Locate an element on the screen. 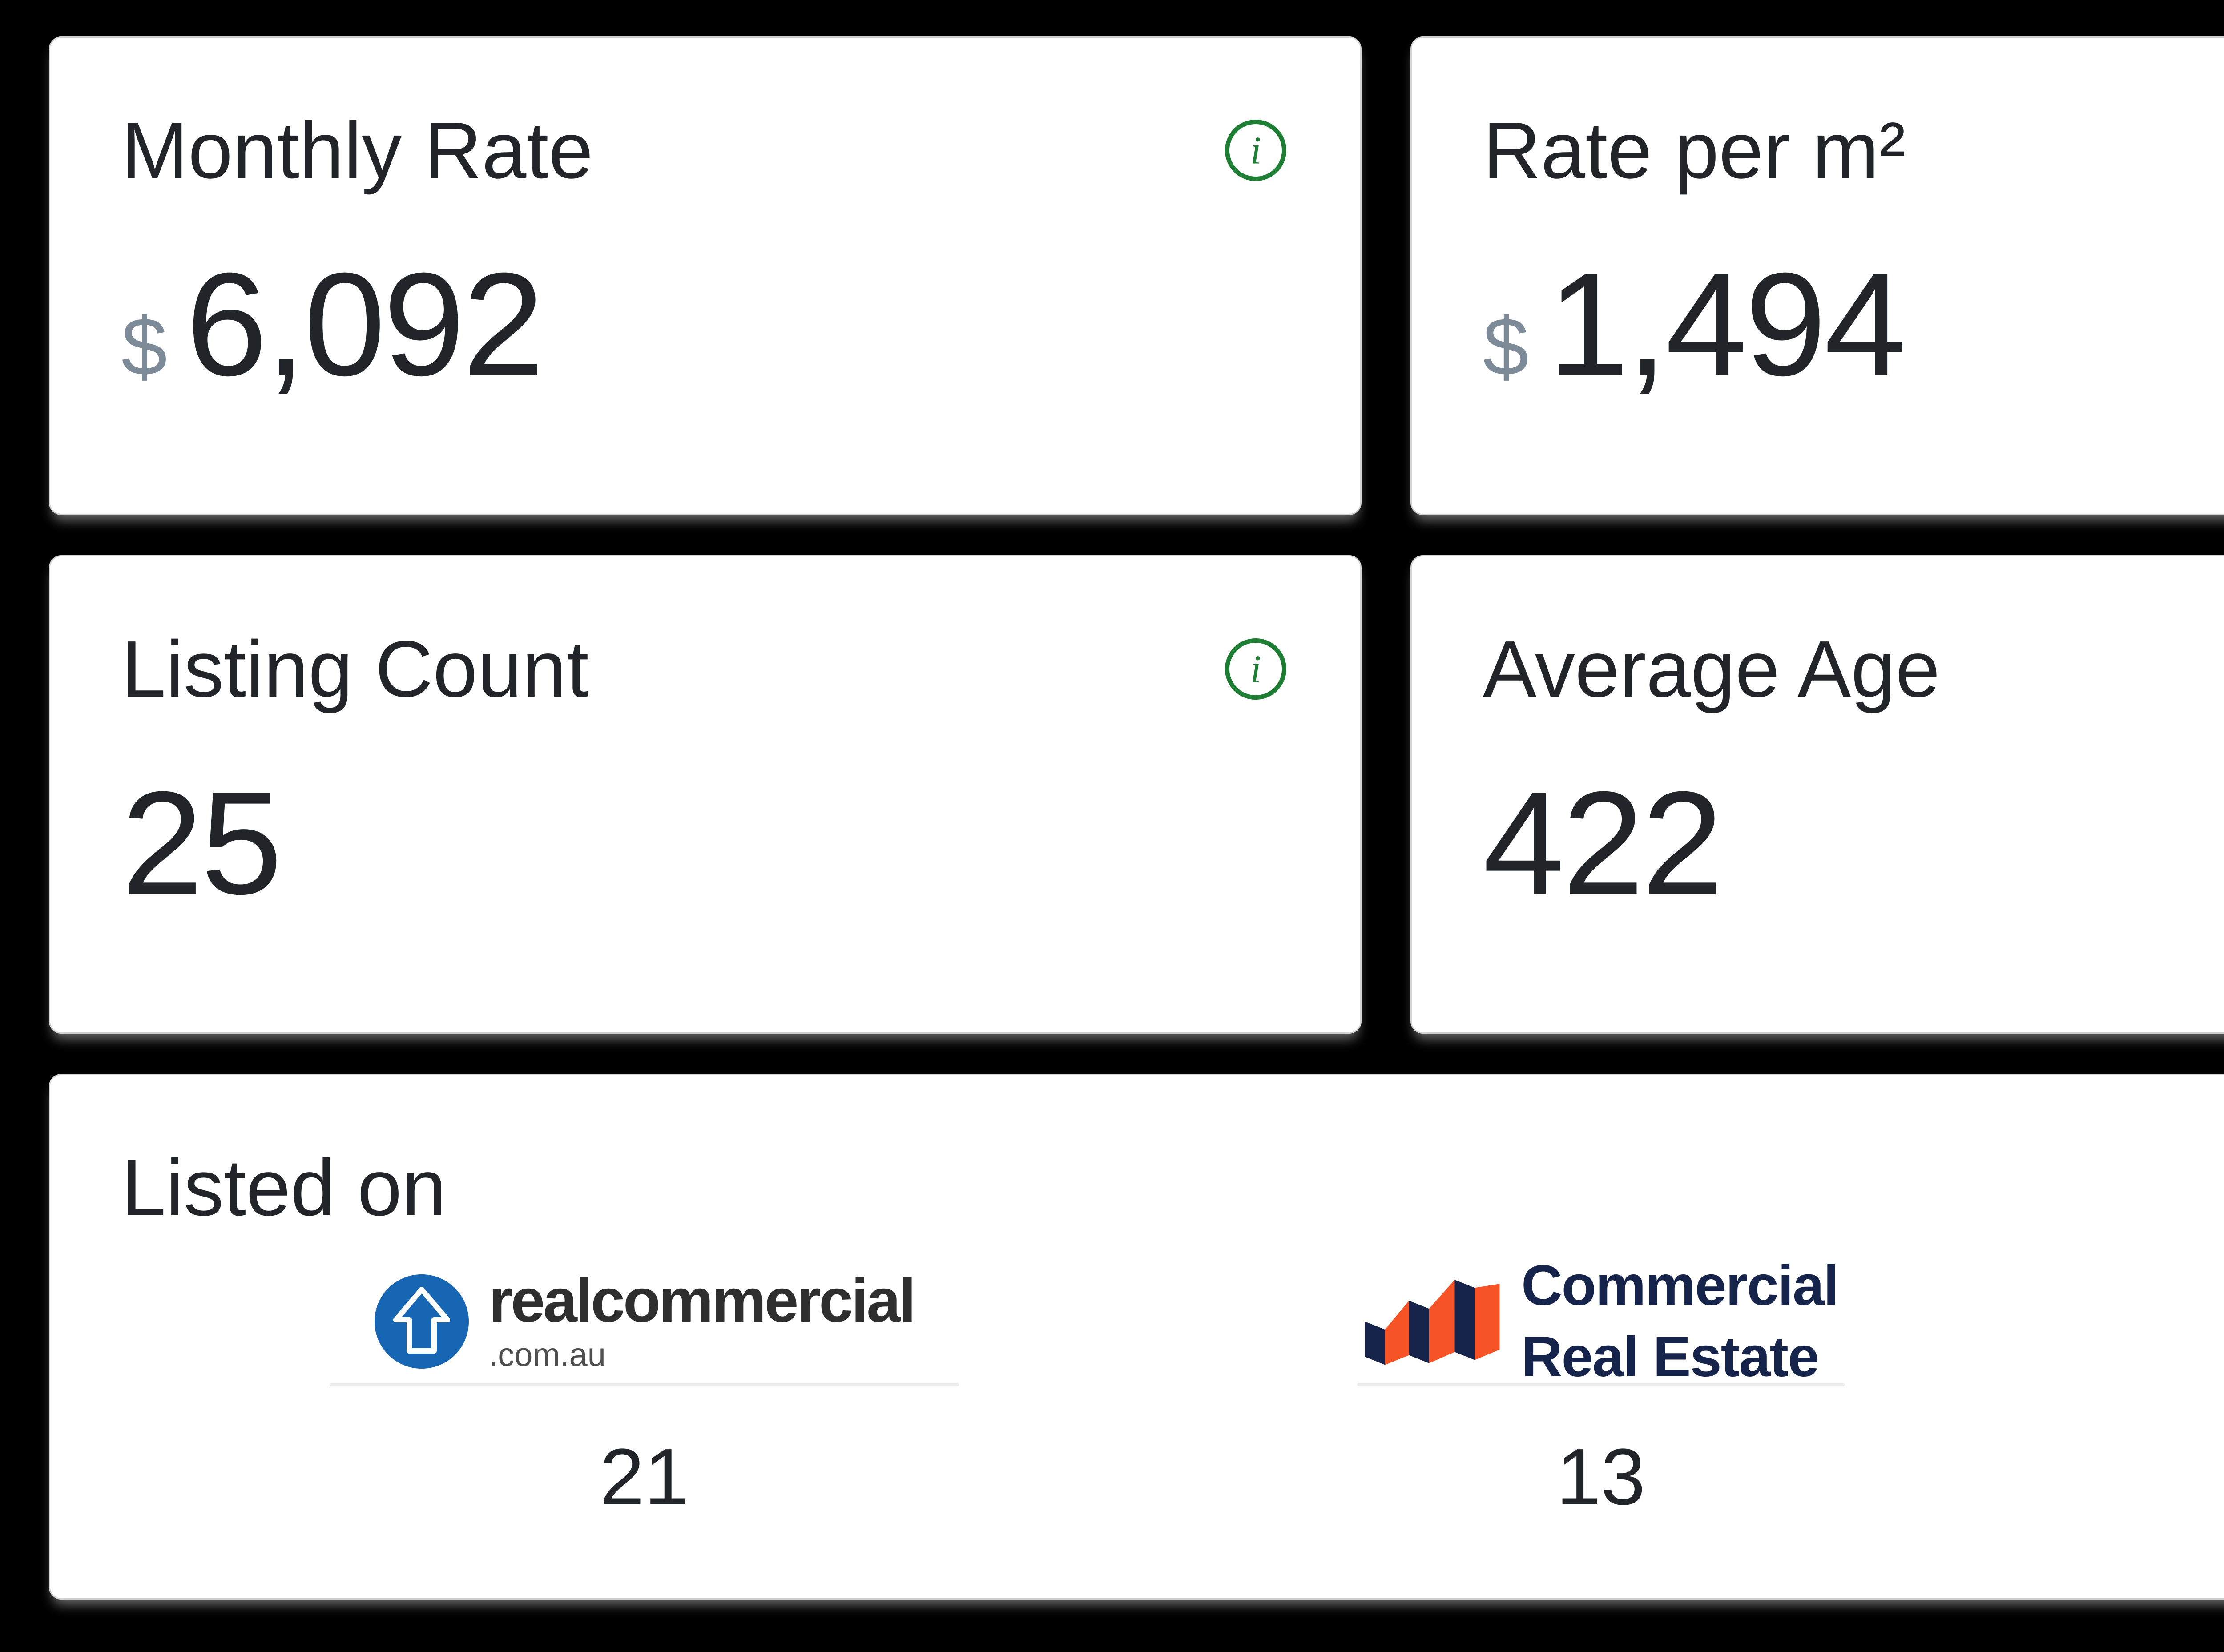  monthly-rate-value: 6,092 is located at coordinates (364, 324).